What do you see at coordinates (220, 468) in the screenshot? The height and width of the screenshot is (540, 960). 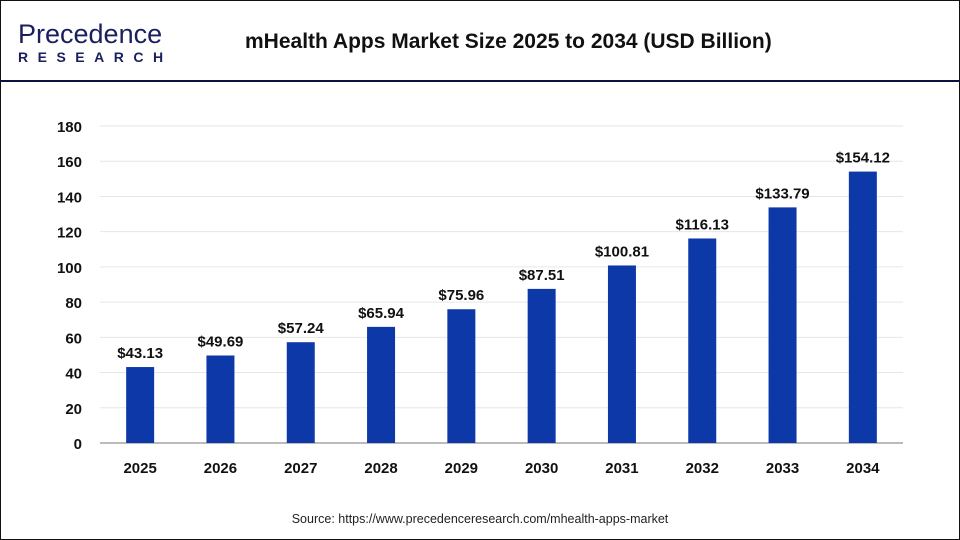 I see `x-tick-label: 2026` at bounding box center [220, 468].